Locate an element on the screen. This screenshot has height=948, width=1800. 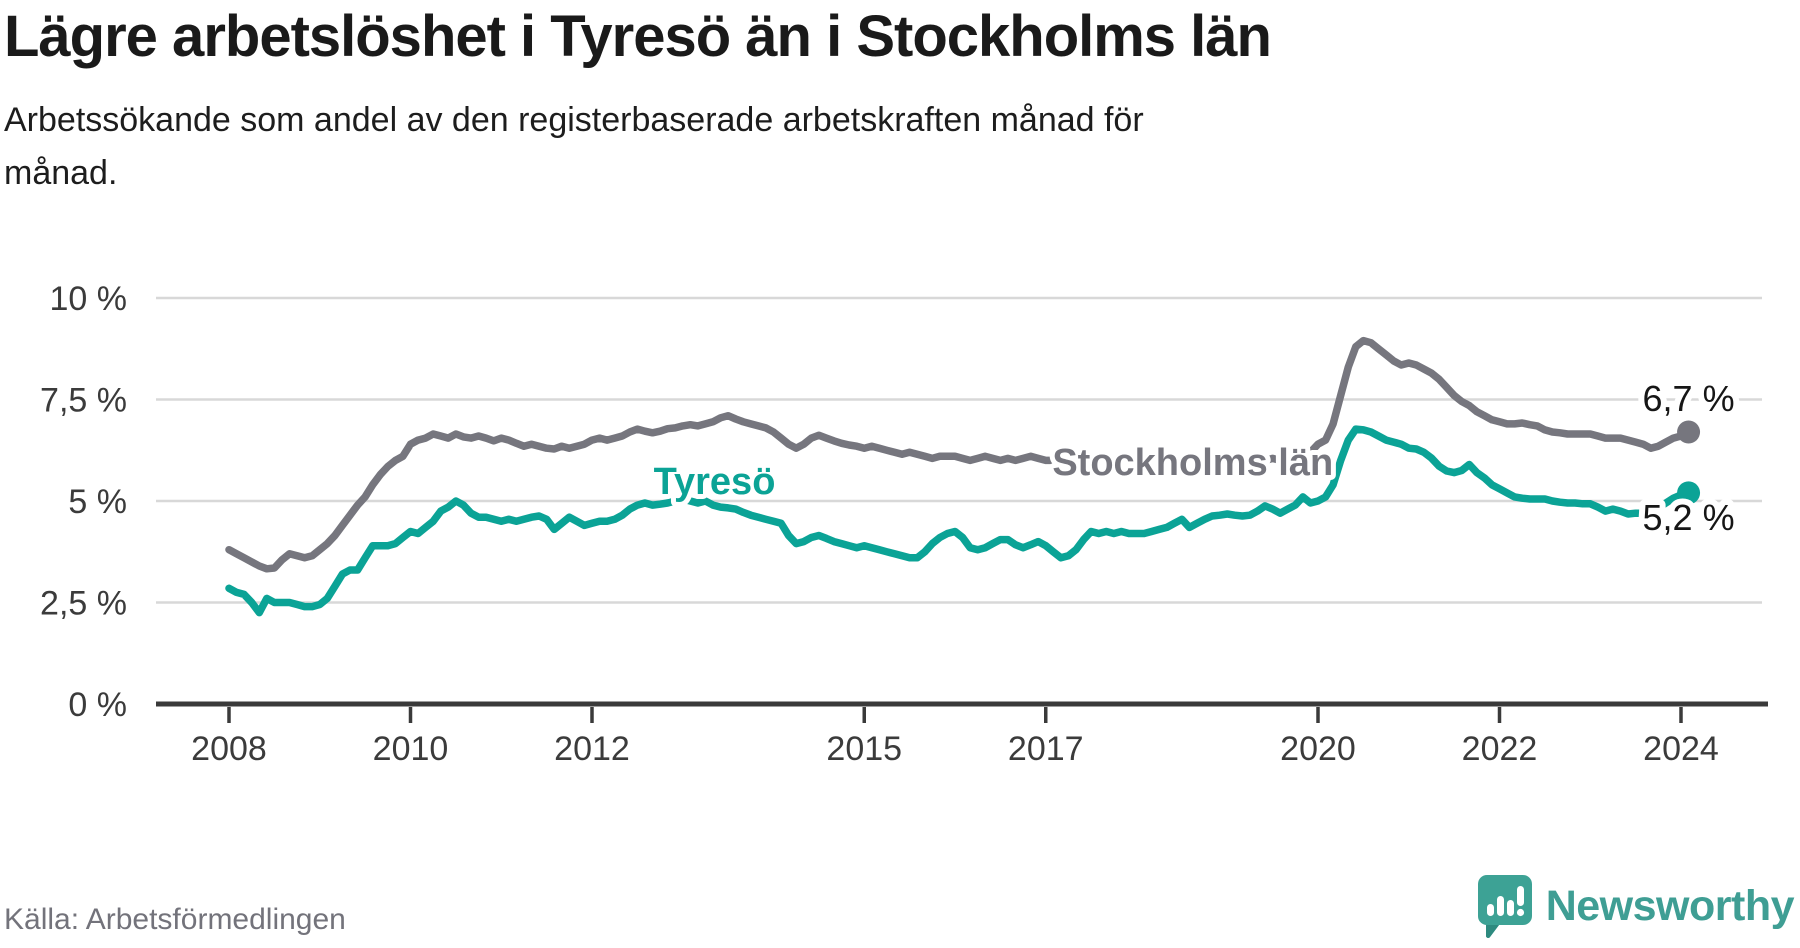
subtitle-line-2: månad. is located at coordinates (61, 173).